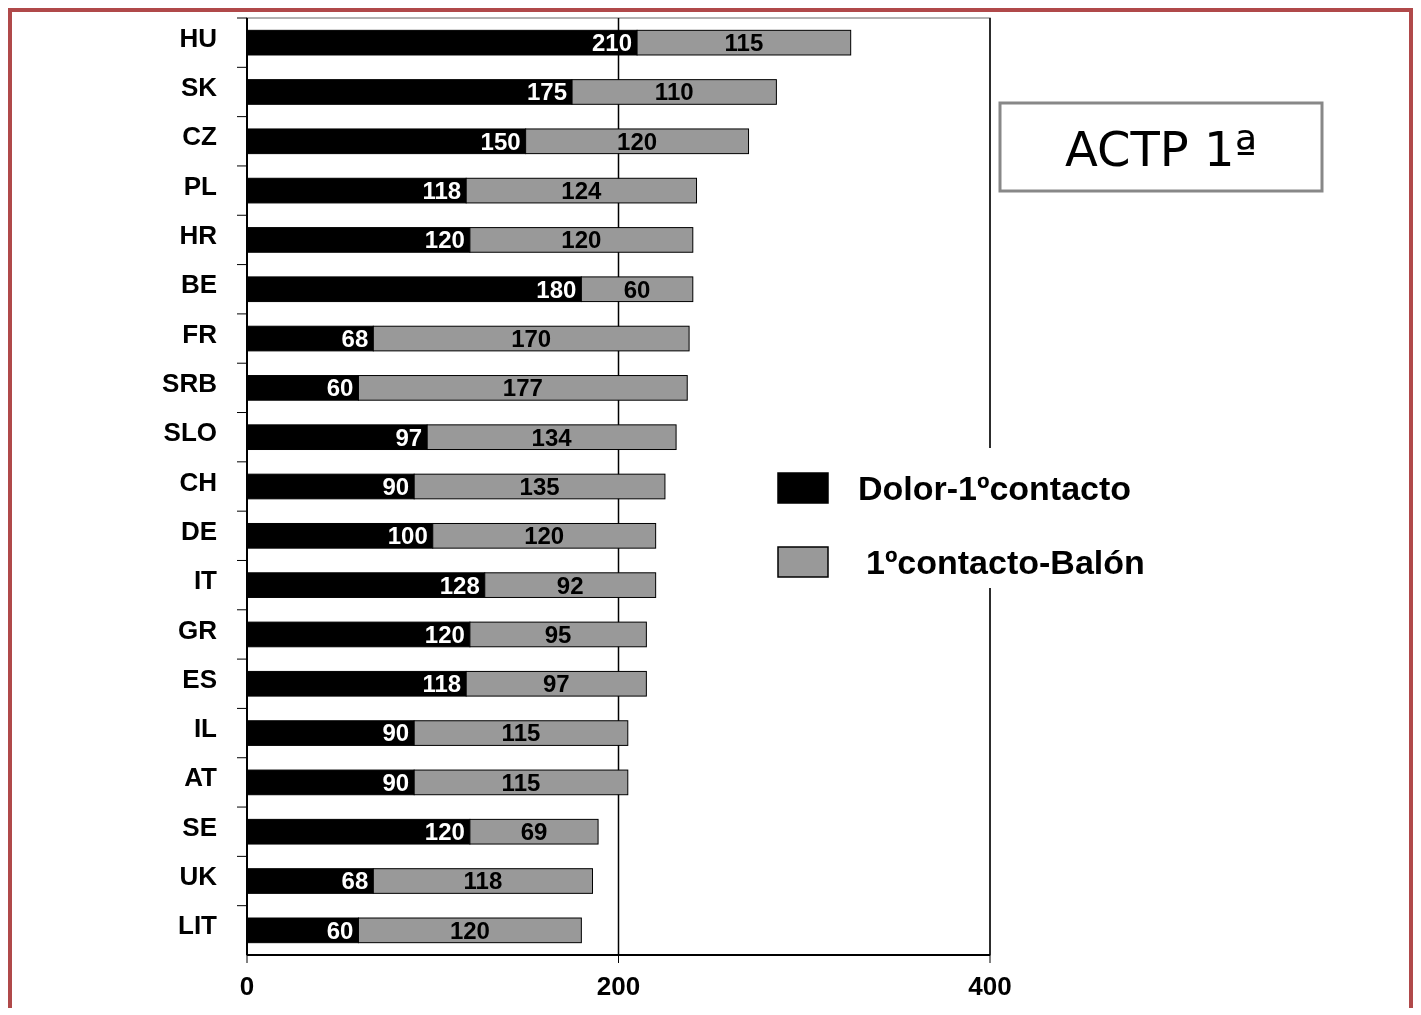 This screenshot has height=1015, width=1421. I want to click on y-tick-label: HU, so click(198, 37).